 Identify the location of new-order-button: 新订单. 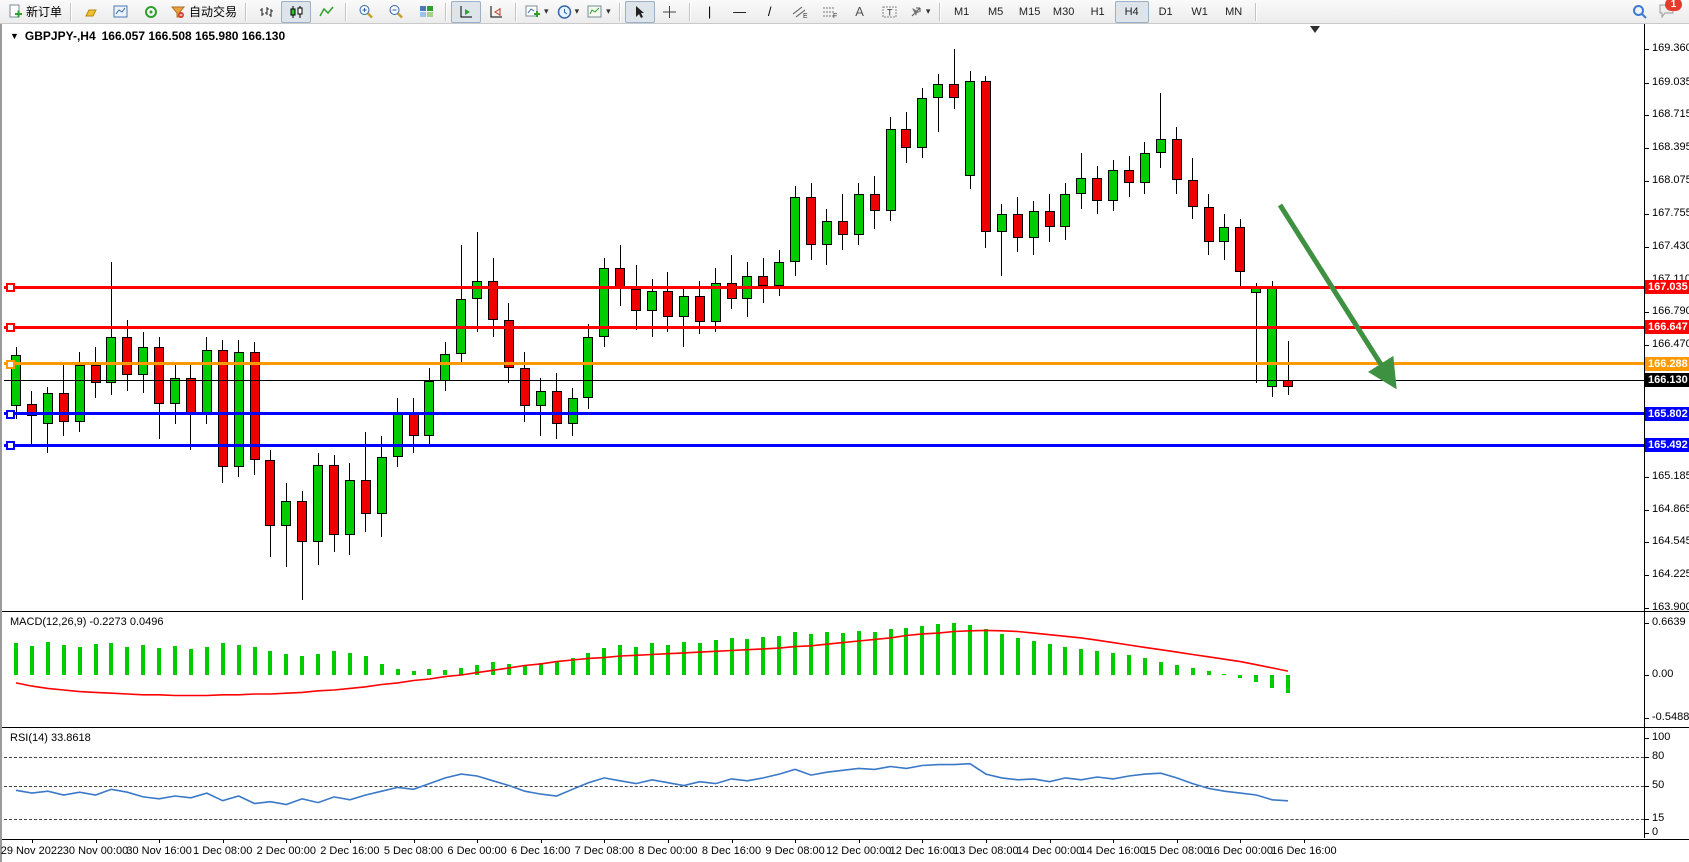
(35, 12).